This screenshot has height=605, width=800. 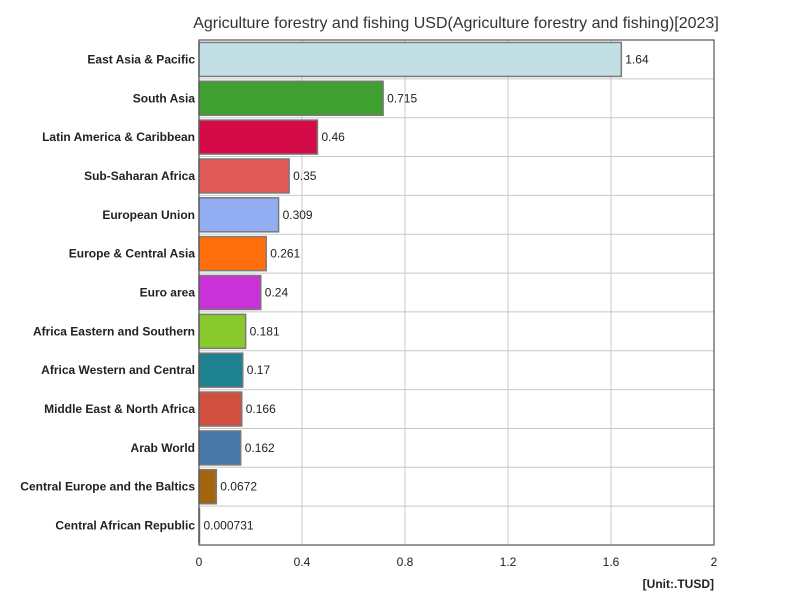 What do you see at coordinates (305, 176) in the screenshot?
I see `value-label: 0.35` at bounding box center [305, 176].